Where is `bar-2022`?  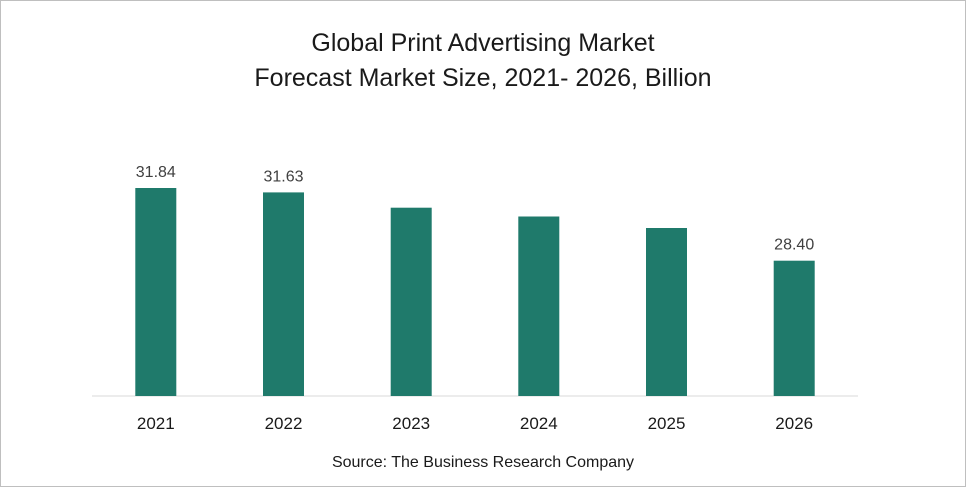
bar-2022 is located at coordinates (283, 294).